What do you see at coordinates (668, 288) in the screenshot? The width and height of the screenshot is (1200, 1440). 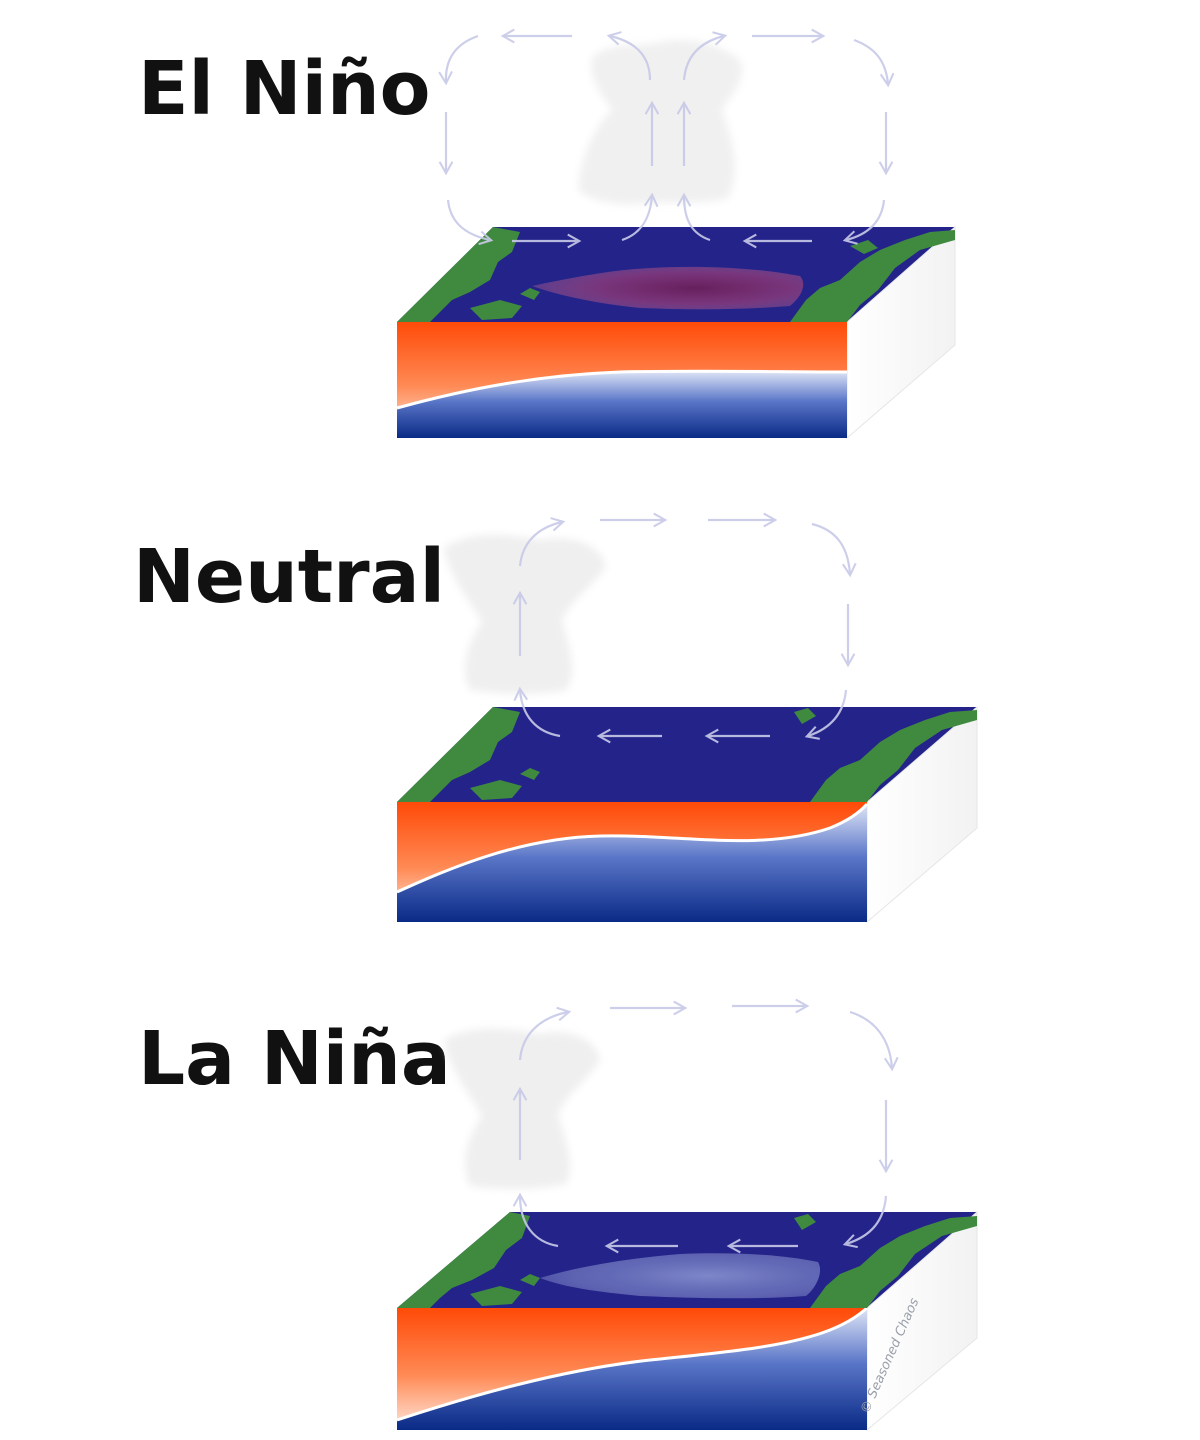 I see `warm-anomaly` at bounding box center [668, 288].